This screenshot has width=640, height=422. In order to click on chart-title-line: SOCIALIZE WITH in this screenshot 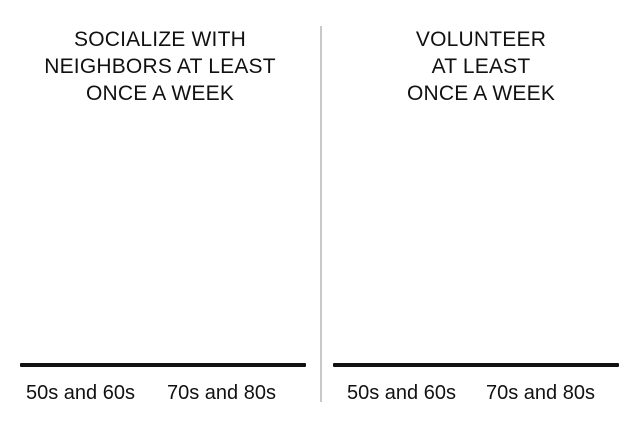, I will do `click(160, 39)`.